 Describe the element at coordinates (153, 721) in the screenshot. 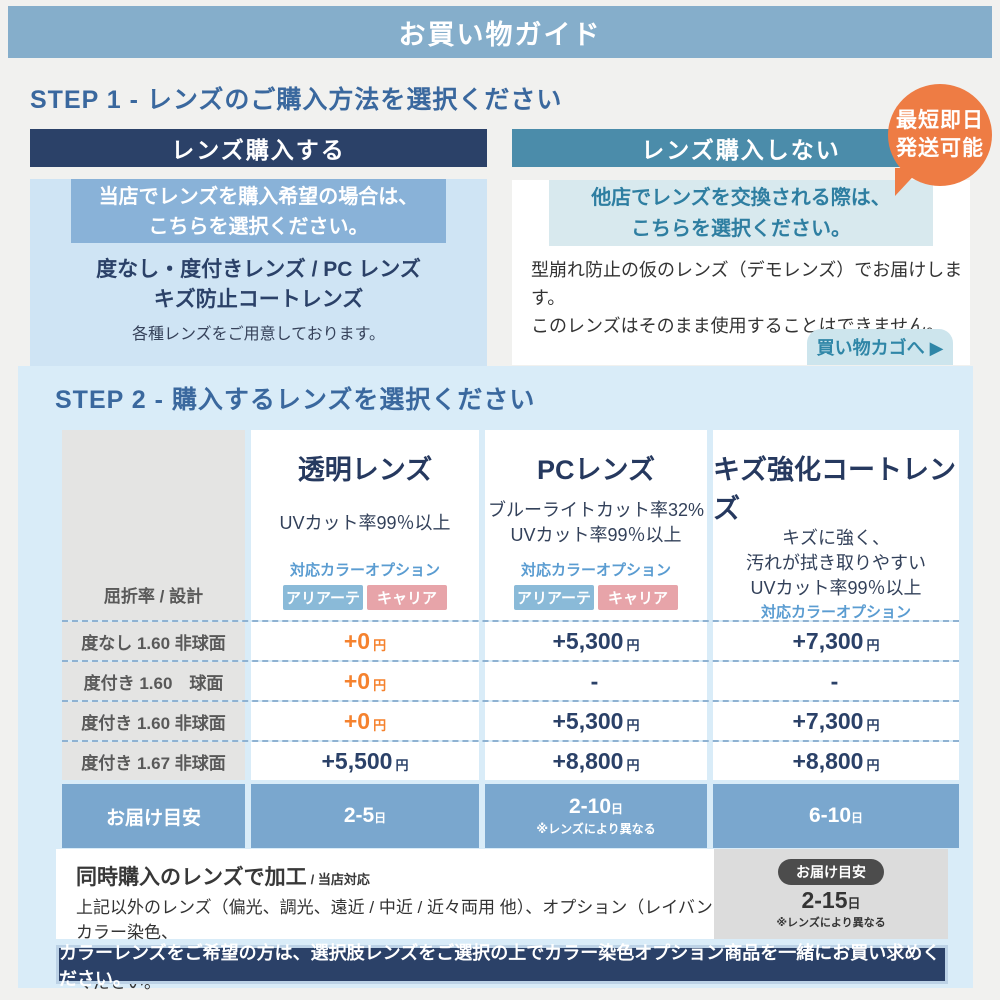

I see `row-label: 度付き 1.60 非球面` at that location.